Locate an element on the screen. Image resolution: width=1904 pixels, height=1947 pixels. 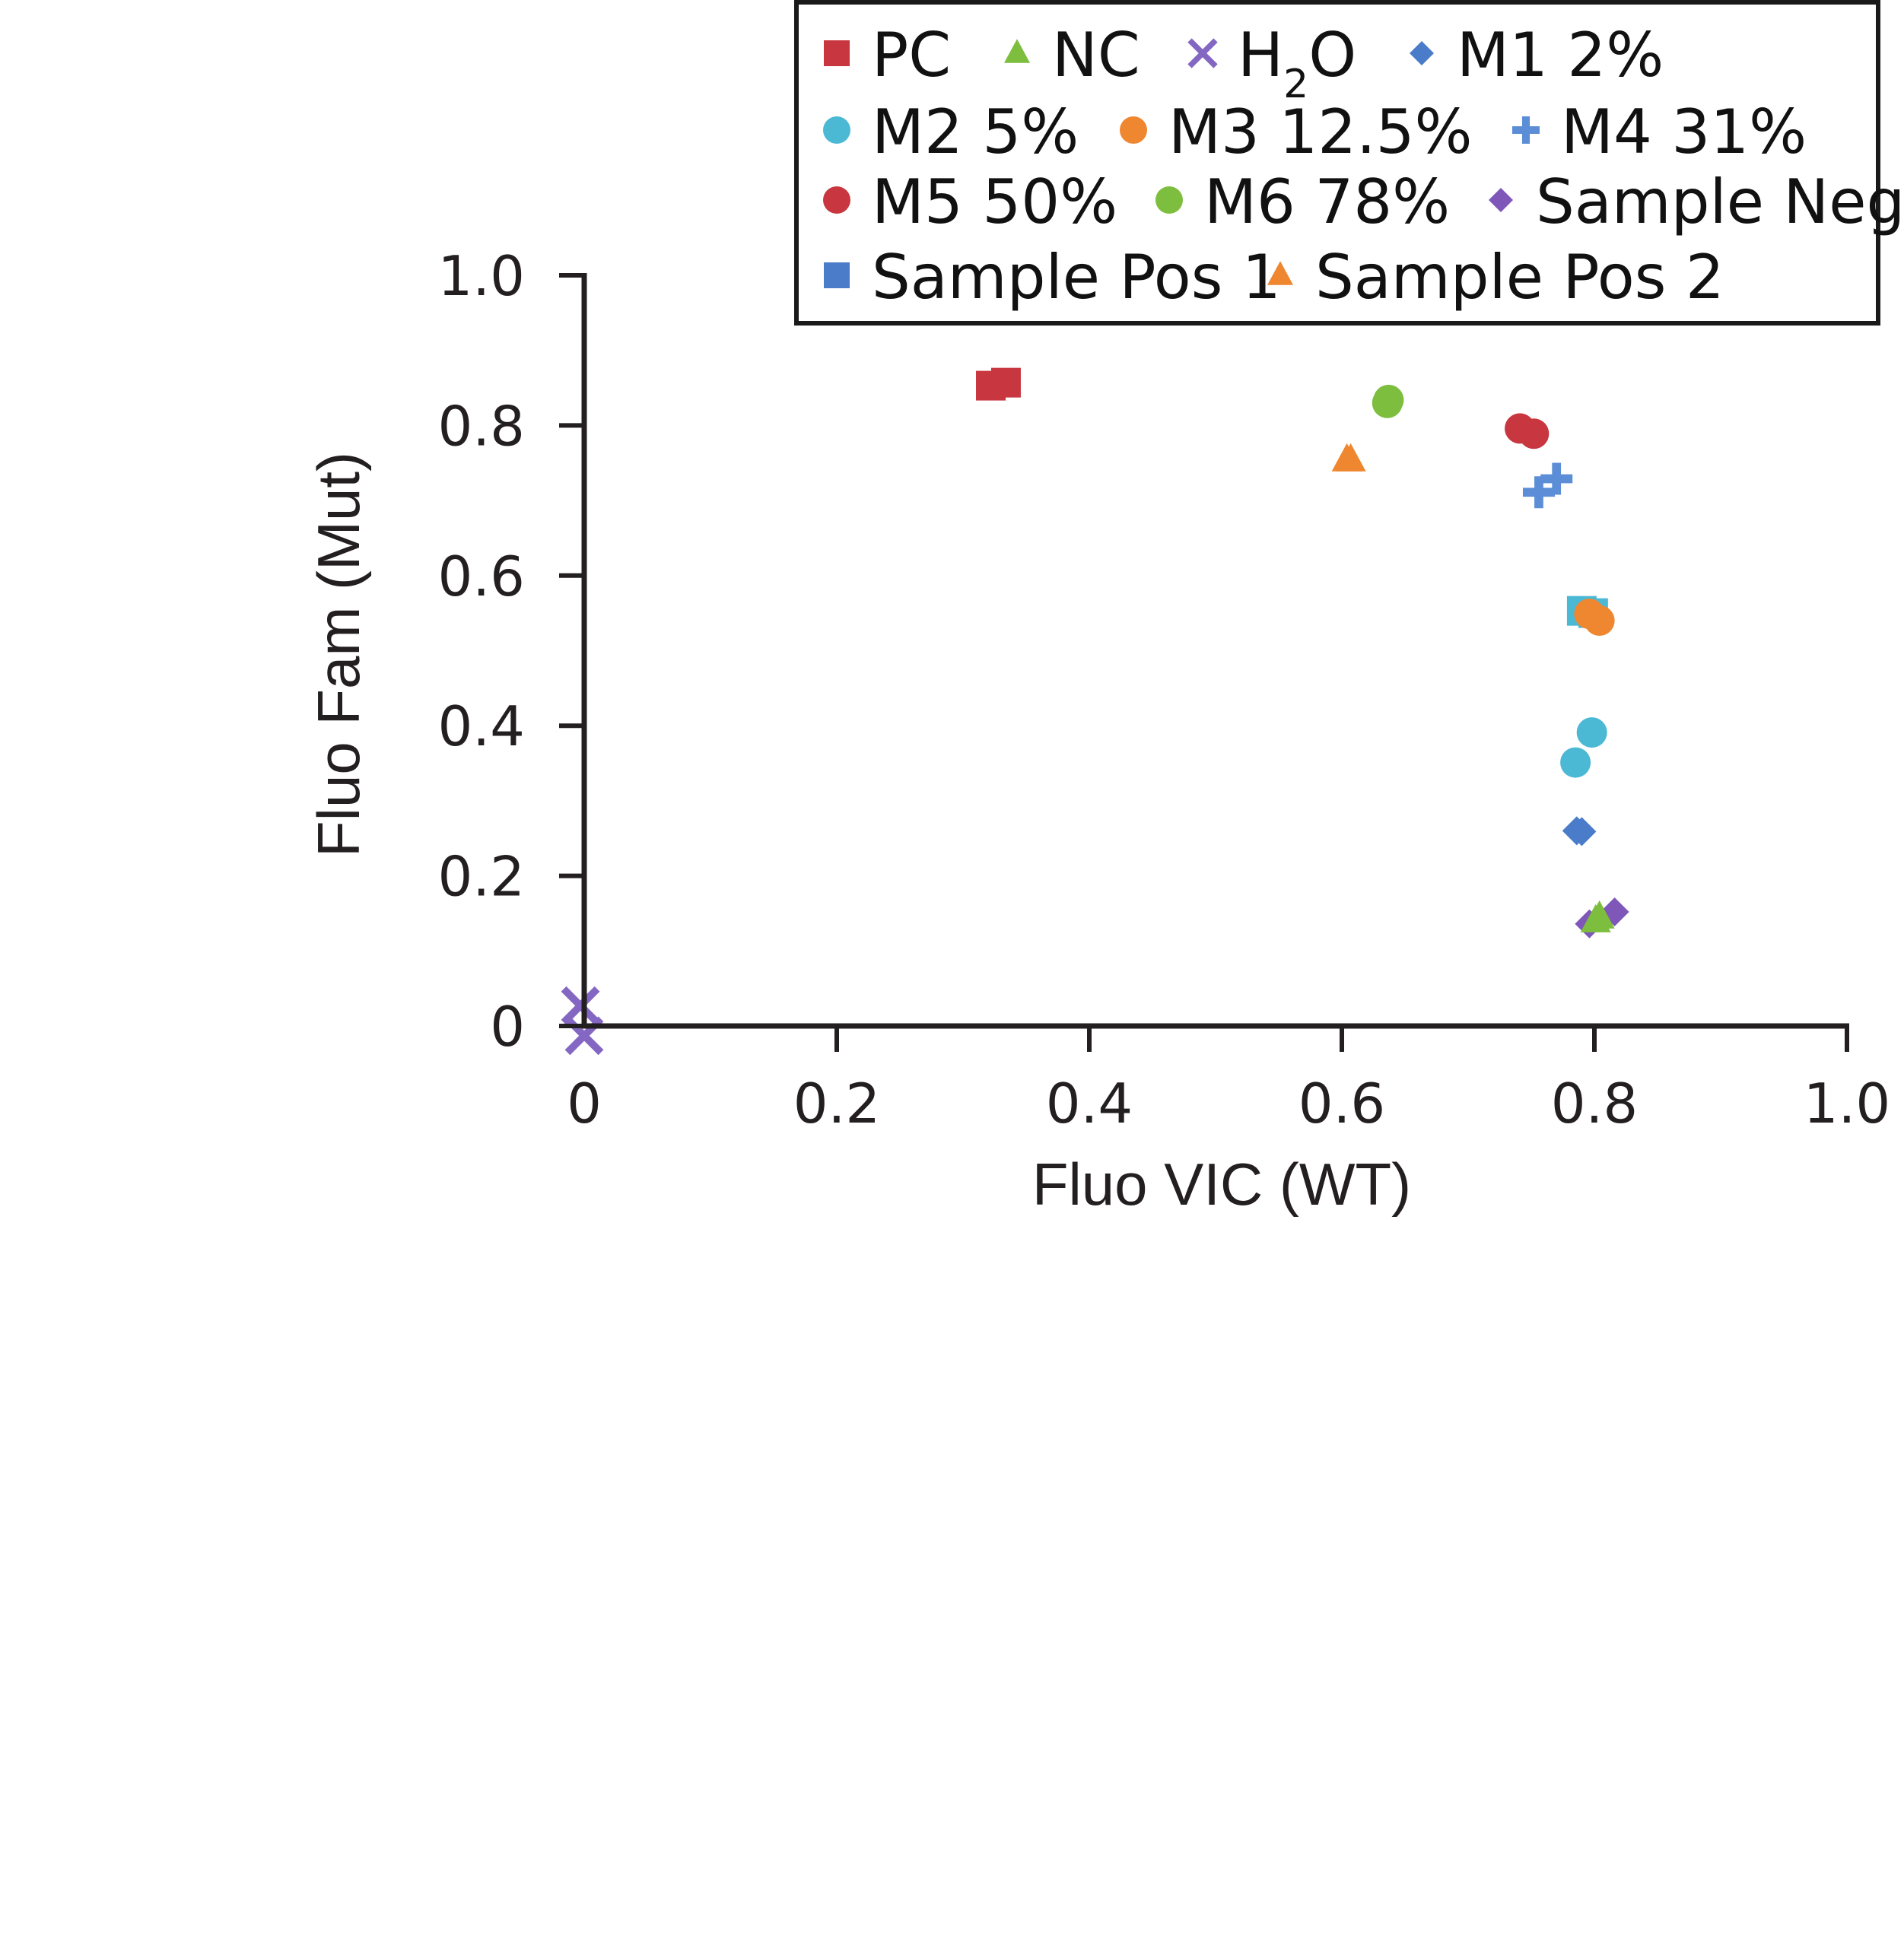
y-tick-label: 0.6 is located at coordinates (481, 576).